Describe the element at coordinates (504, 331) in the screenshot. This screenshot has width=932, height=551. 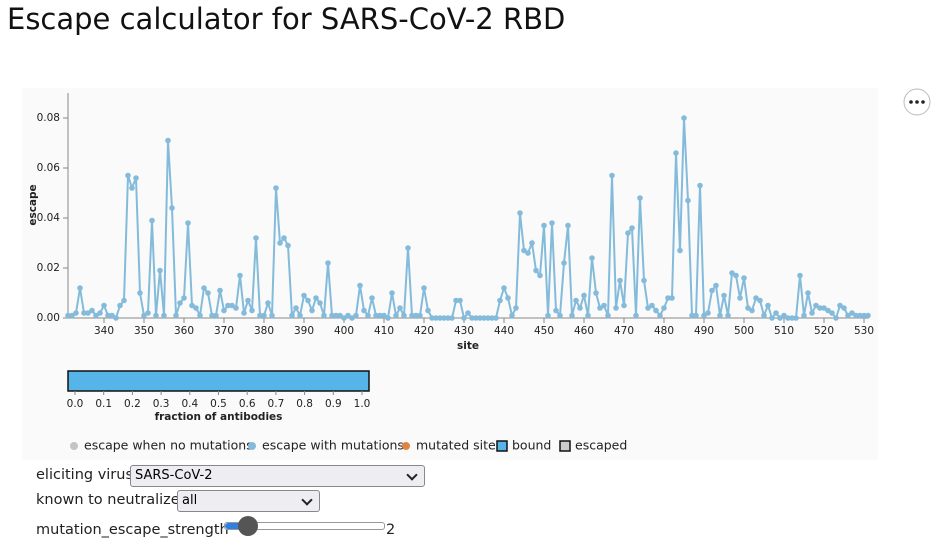
I see `x-tick-label: 440` at that location.